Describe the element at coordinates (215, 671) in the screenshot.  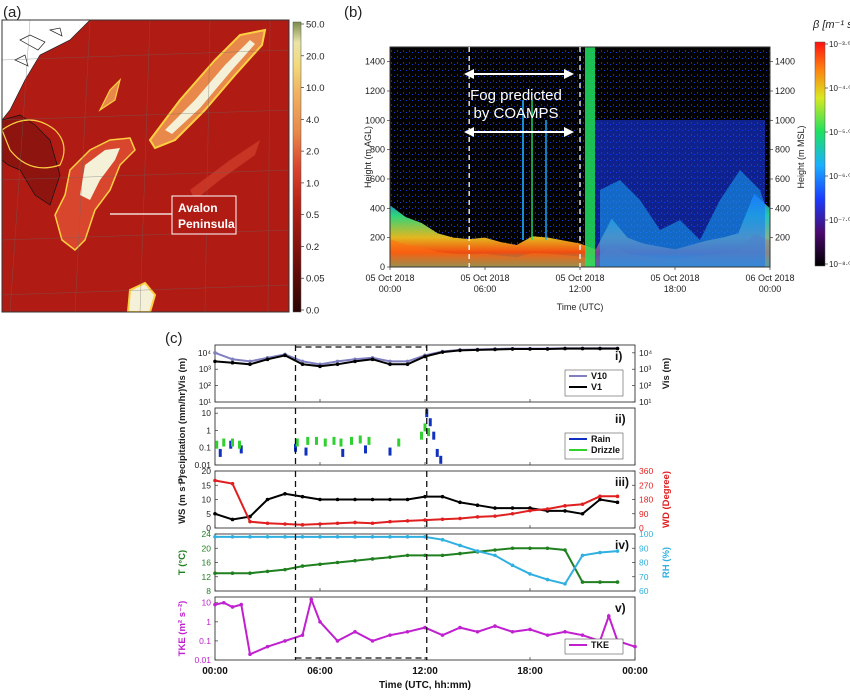
I see `xtick-label: 00:00` at that location.